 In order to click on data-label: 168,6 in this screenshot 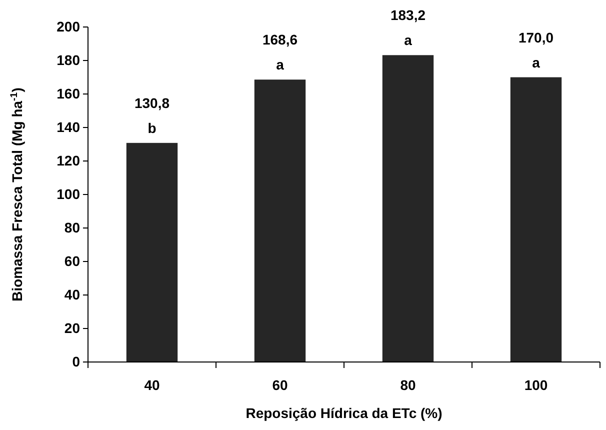, I will do `click(280, 40)`.